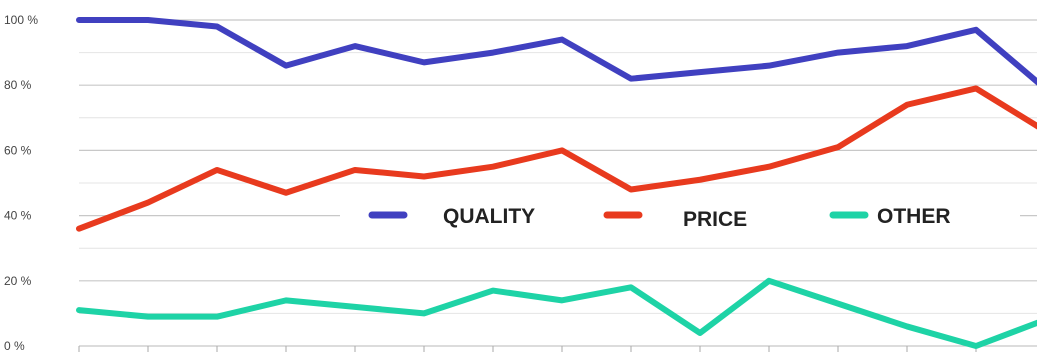  What do you see at coordinates (18, 281) in the screenshot?
I see `y-tick-label: 20 %` at bounding box center [18, 281].